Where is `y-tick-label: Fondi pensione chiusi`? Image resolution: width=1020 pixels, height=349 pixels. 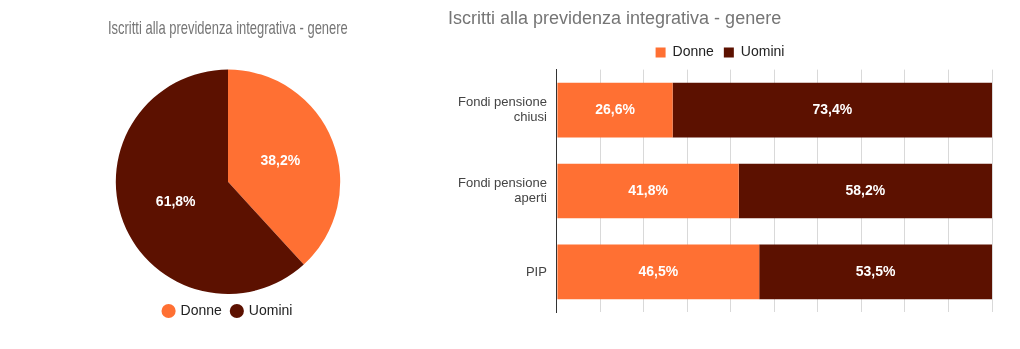
y-tick-label: Fondi pensione chiusi is located at coordinates (502, 109).